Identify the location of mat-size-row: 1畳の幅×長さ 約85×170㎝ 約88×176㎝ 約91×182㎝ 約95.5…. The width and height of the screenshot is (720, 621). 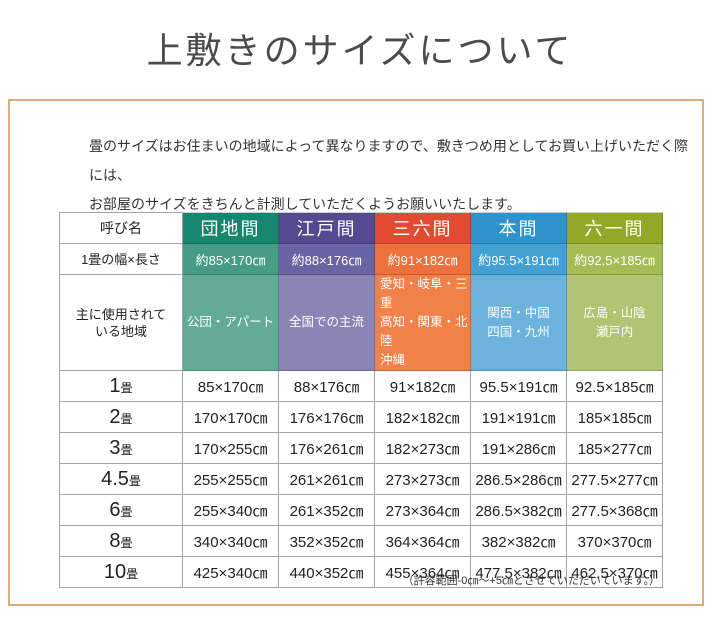
(361, 259).